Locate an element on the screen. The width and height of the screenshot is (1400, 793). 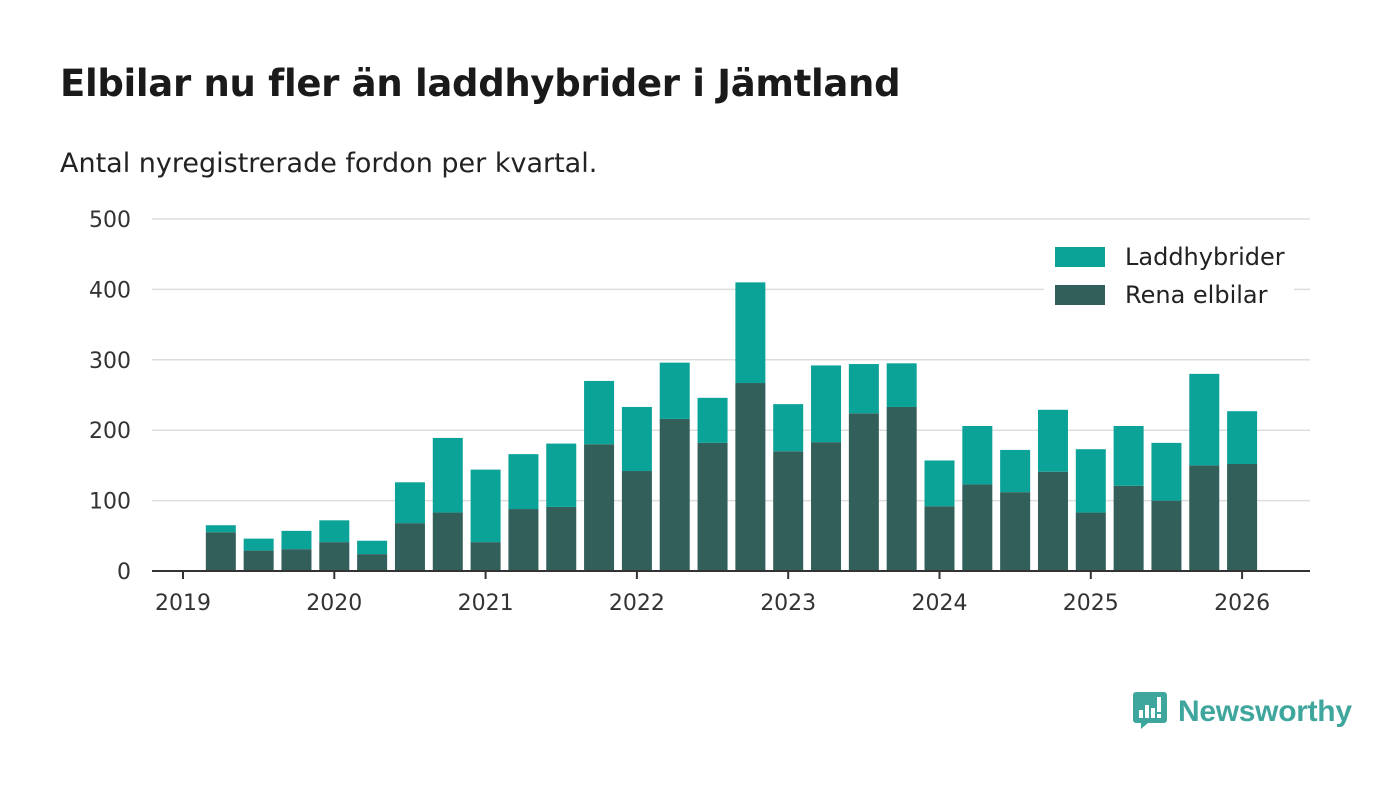
x-tick-label: 2022 is located at coordinates (637, 603).